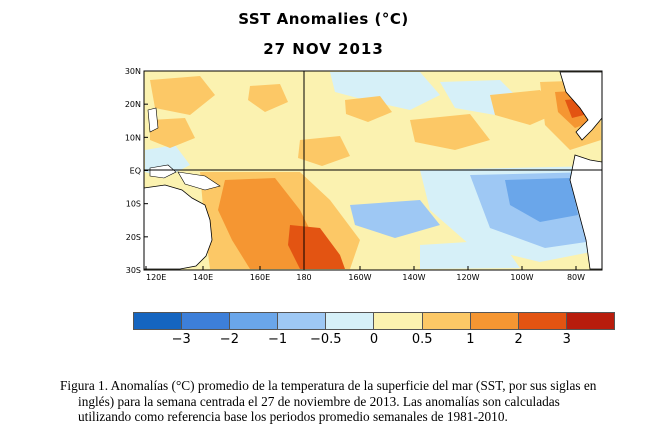 Image resolution: width=647 pixels, height=434 pixels. Describe the element at coordinates (566, 339) in the screenshot. I see `colorbar-label: 3` at that location.